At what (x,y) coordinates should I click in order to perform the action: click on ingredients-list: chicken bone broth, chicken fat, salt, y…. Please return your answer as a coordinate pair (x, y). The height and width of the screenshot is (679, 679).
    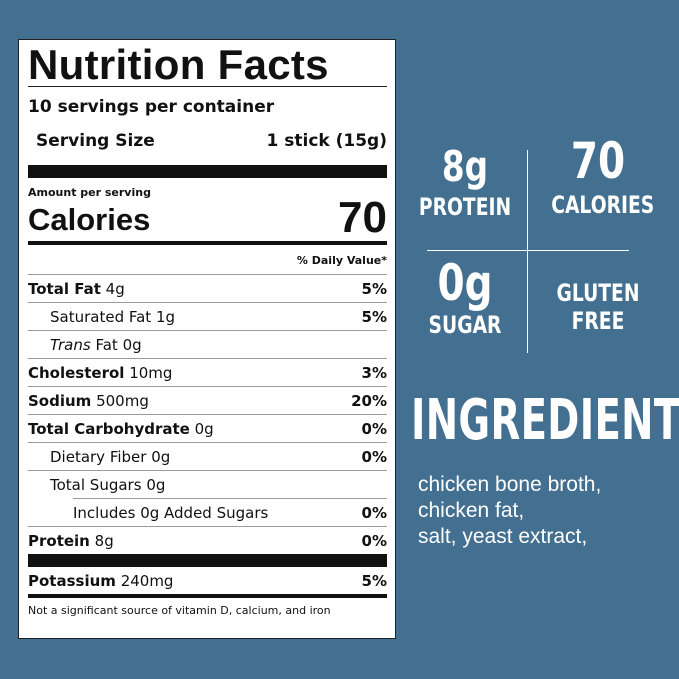
    Looking at the image, I should click on (509, 511).